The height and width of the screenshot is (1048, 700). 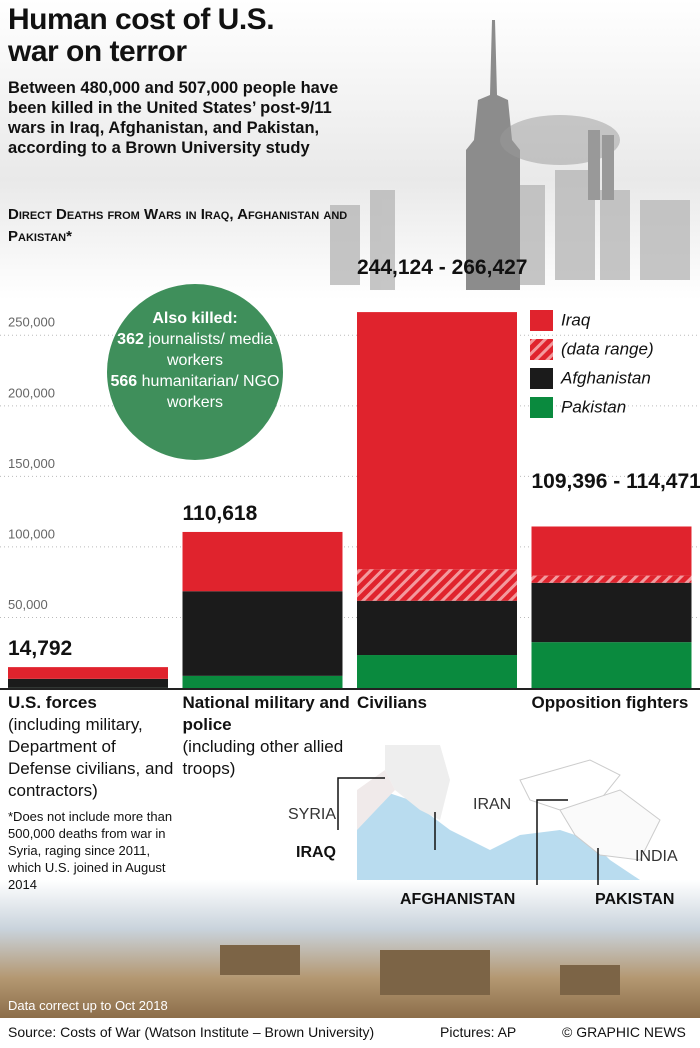 I want to click on map-land, so click(x=524, y=812).